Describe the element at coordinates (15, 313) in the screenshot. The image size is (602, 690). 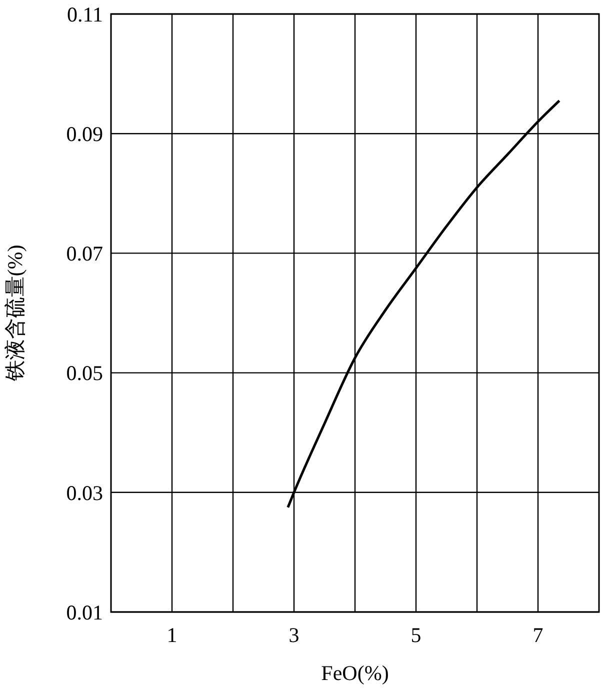
I see `y-axis-title: 铁液含硫量(%)` at that location.